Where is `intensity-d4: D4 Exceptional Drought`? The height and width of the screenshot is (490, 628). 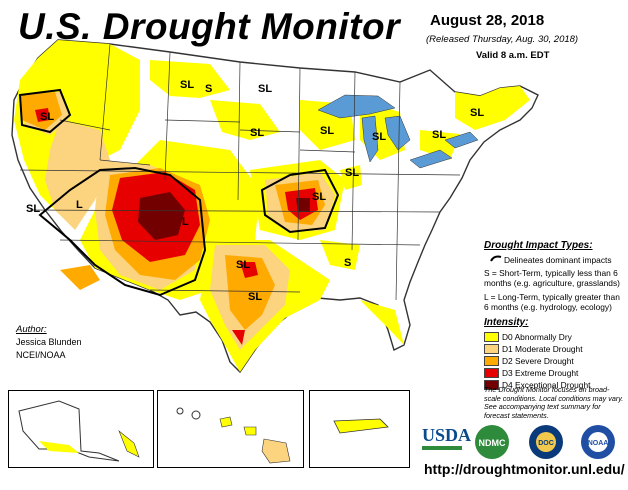 intensity-d4: D4 Exceptional Drought is located at coordinates (537, 384).